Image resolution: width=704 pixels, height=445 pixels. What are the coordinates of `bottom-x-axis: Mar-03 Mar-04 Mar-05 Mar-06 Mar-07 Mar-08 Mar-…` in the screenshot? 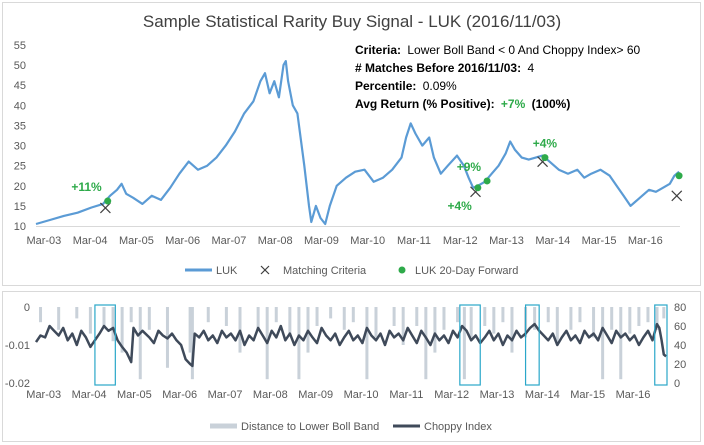 It's located at (338, 395).